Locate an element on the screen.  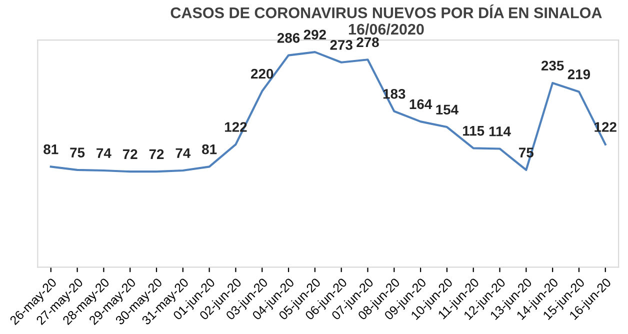
data-label: 286 is located at coordinates (288, 37).